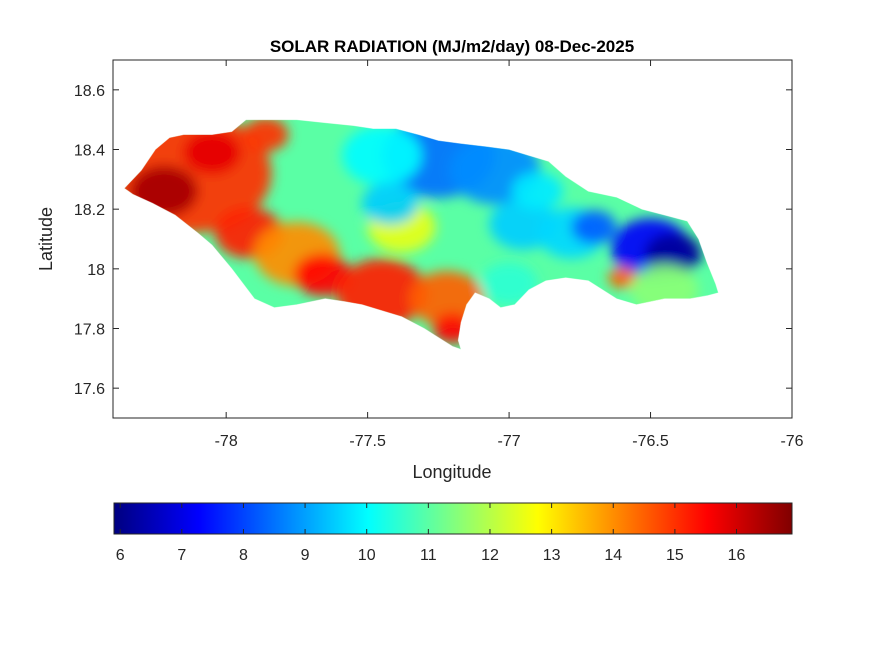 The height and width of the screenshot is (656, 875). Describe the element at coordinates (428, 555) in the screenshot. I see `colorbar-tick-label: 11` at that location.